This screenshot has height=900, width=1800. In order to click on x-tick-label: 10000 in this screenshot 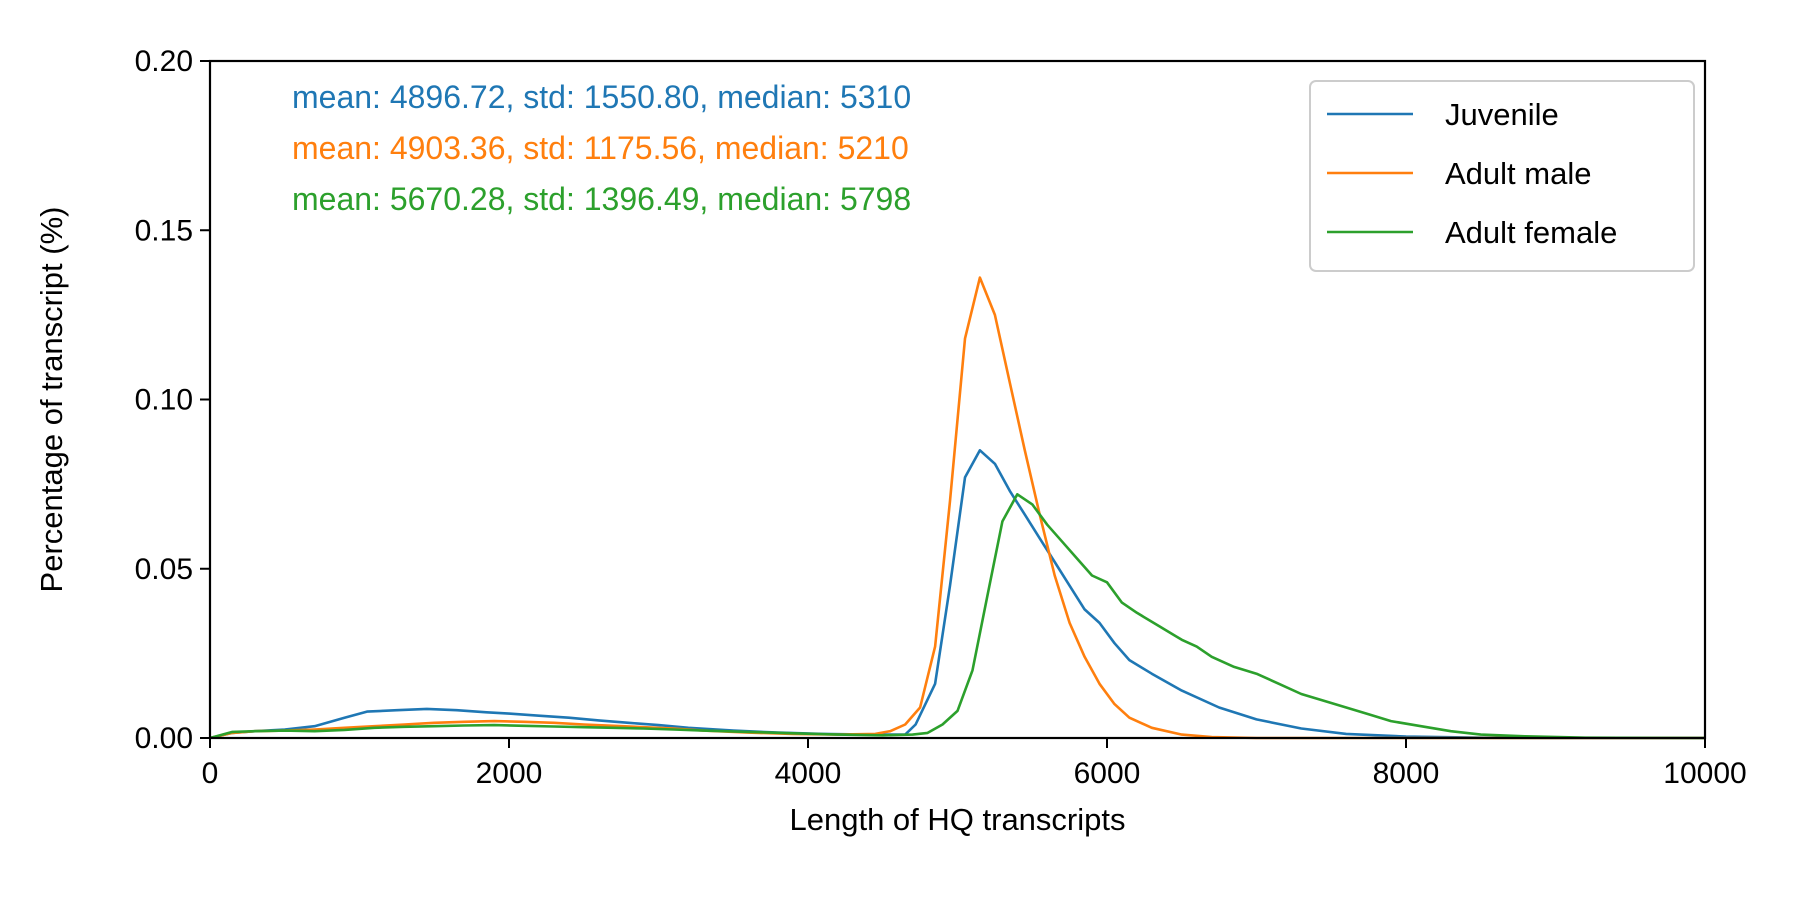, I will do `click(1704, 773)`.